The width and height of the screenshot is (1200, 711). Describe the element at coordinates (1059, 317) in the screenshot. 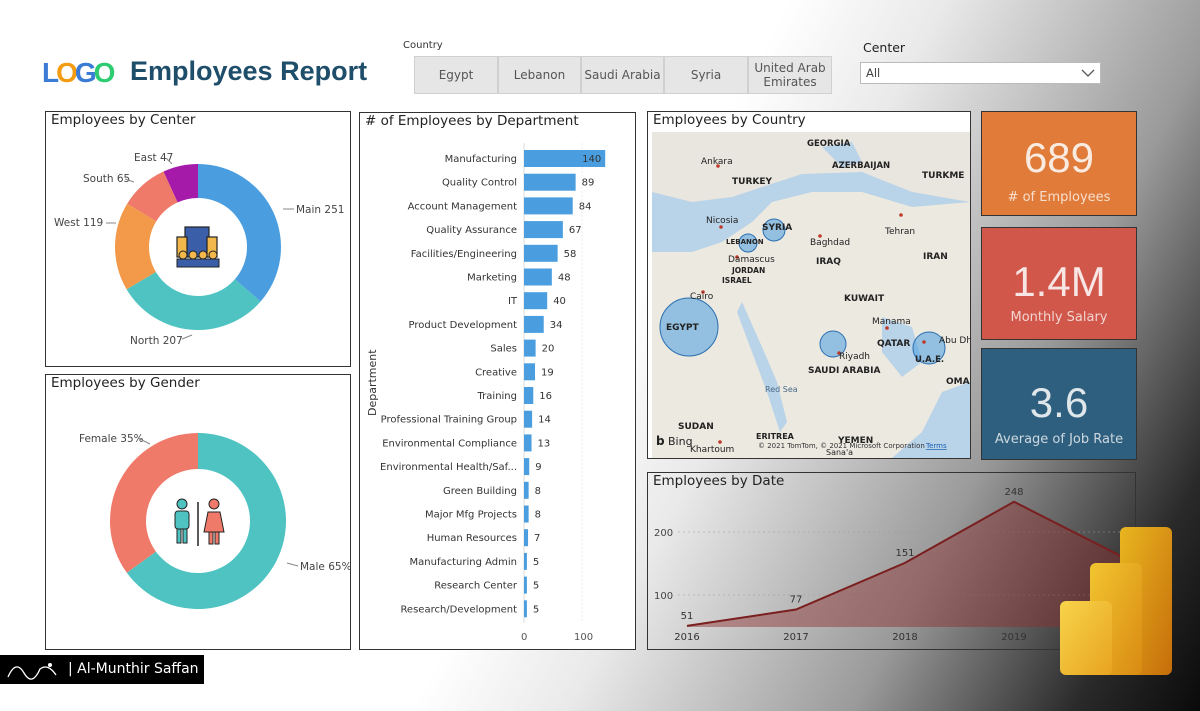

I see `kpi-salary-label: Monthly Salary` at that location.